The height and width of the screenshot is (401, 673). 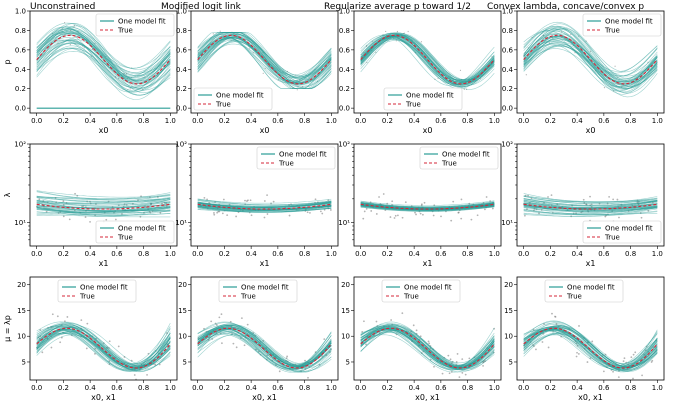 I want to click on y-tick-label: 0.8, so click(x=181, y=31).